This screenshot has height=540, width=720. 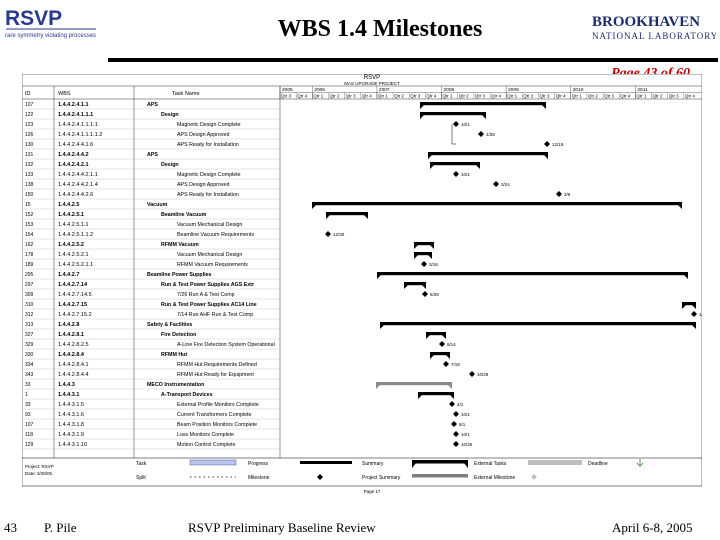 What do you see at coordinates (66, 385) in the screenshot?
I see `row-wbs: 1.4.4.3` at bounding box center [66, 385].